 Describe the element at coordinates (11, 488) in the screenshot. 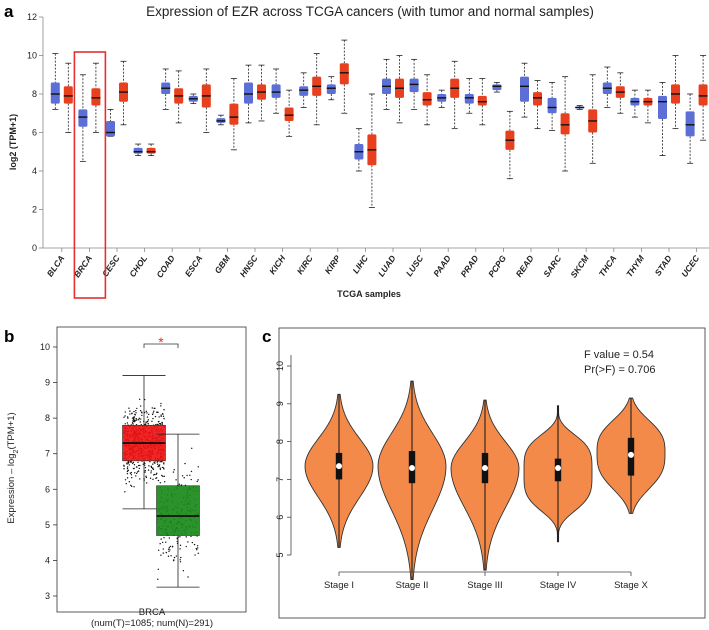

I see `panel-b-ylabel-prefix: Expression – log` at that location.